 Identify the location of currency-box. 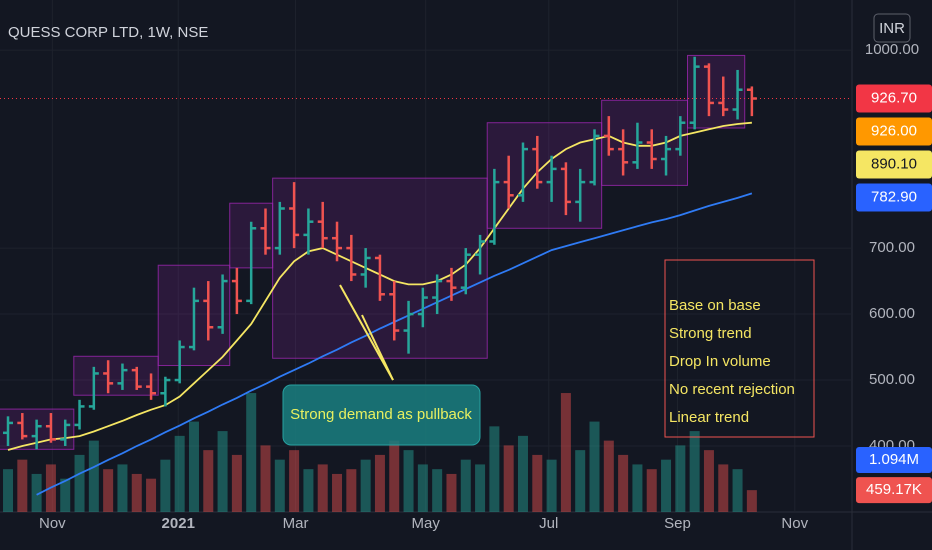
(892, 28).